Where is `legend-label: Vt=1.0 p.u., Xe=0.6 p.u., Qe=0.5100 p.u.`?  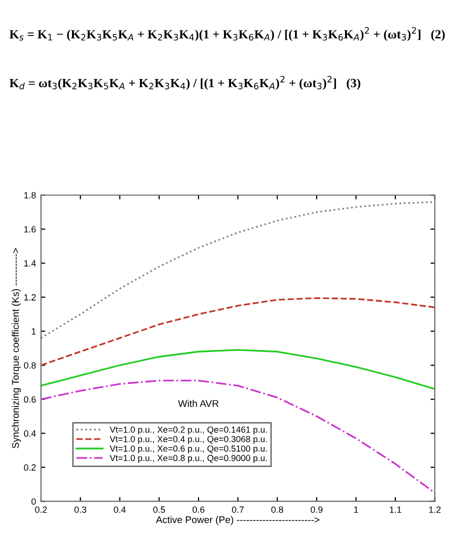 legend-label: Vt=1.0 p.u., Xe=0.6 p.u., Qe=0.5100 p.u. is located at coordinates (188, 449).